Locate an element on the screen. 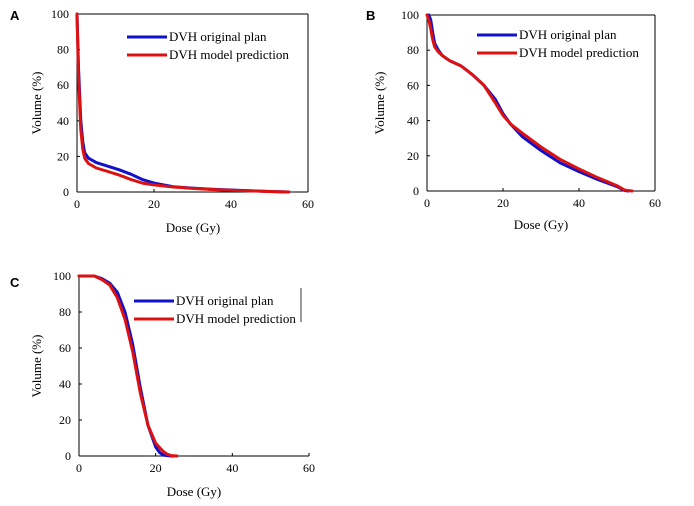 Image resolution: width=694 pixels, height=506 pixels. series-line-original-plan is located at coordinates (128, 366).